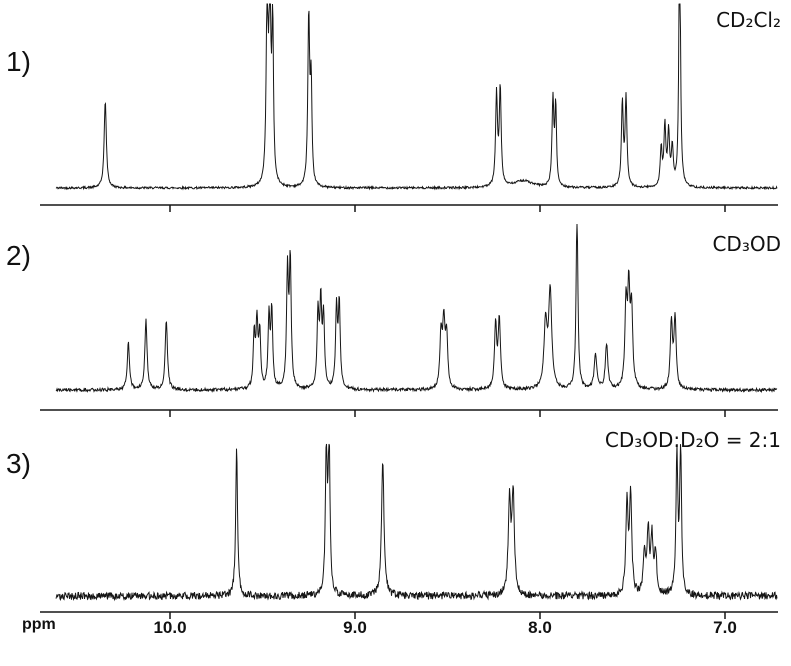 This screenshot has height=666, width=791. Describe the element at coordinates (39, 624) in the screenshot. I see `x-axis-unit-label: ppm` at that location.